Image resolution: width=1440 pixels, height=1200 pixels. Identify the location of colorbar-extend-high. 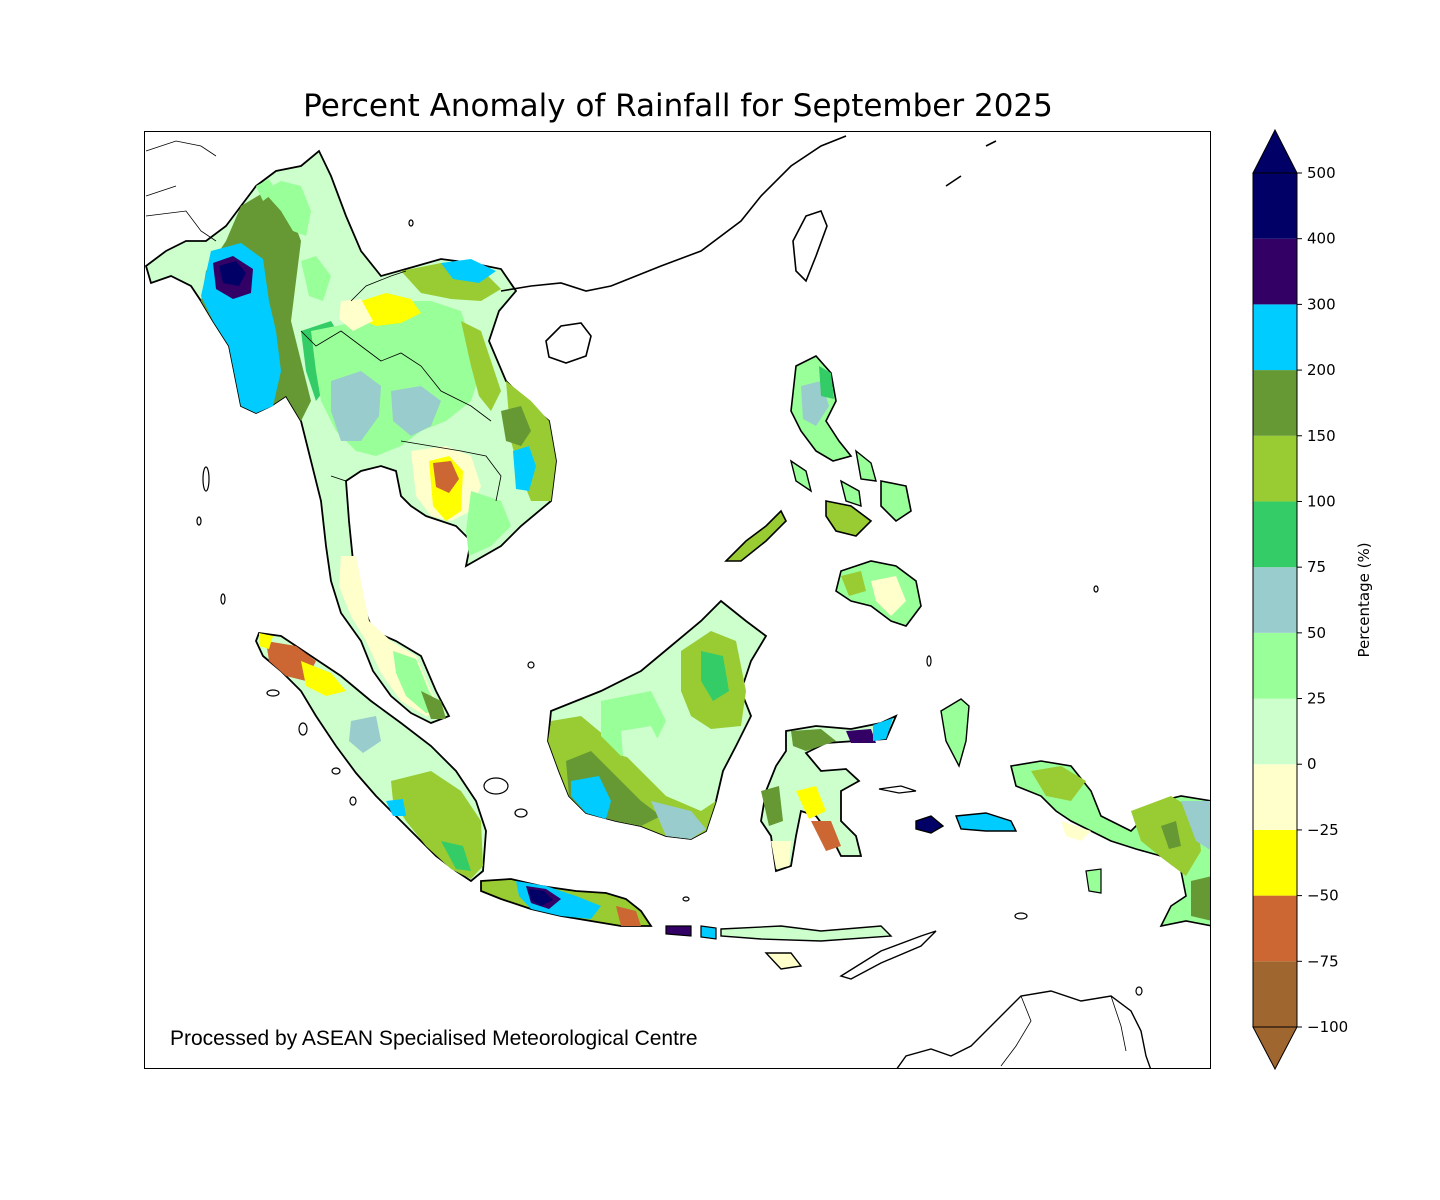
(1275, 151).